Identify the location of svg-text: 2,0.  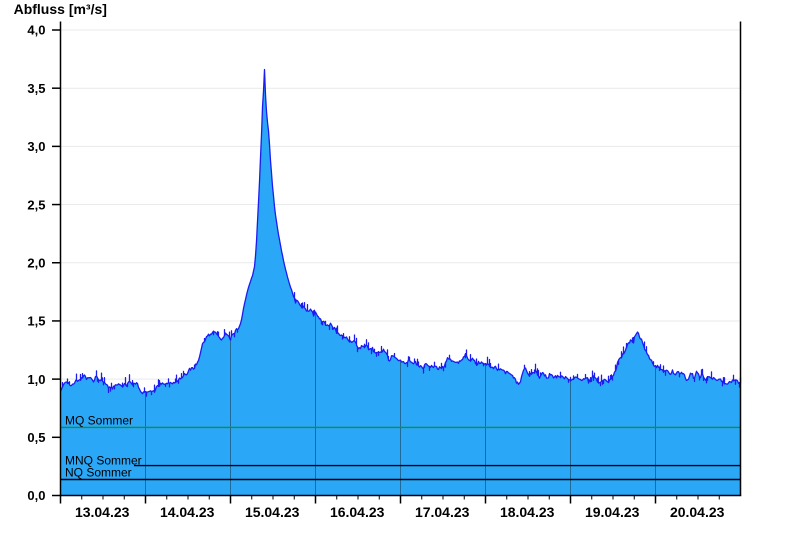
(36, 262).